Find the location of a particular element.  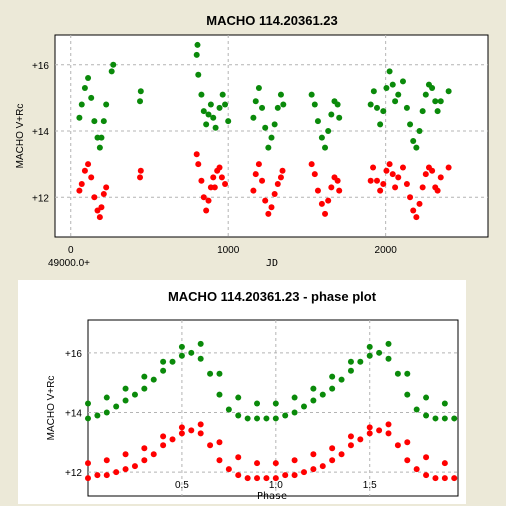

x-axis-label: Phase is located at coordinates (272, 496).